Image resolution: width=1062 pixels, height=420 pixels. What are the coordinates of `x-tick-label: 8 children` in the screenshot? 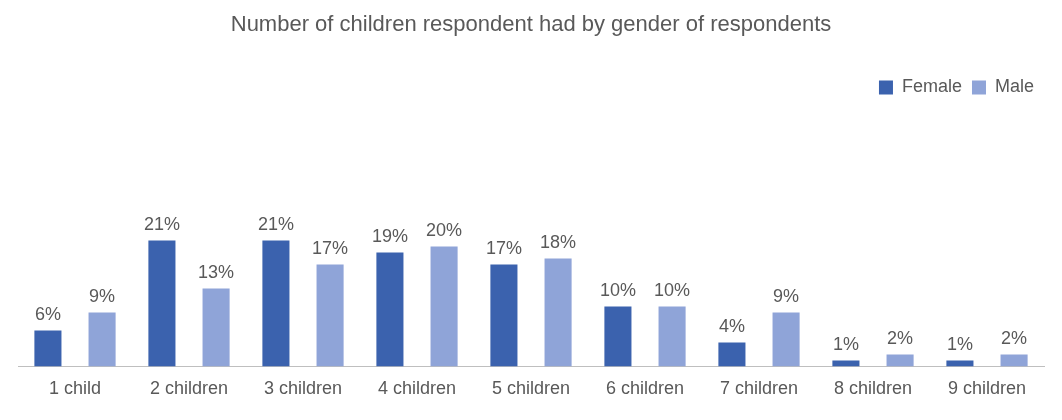 It's located at (873, 388).